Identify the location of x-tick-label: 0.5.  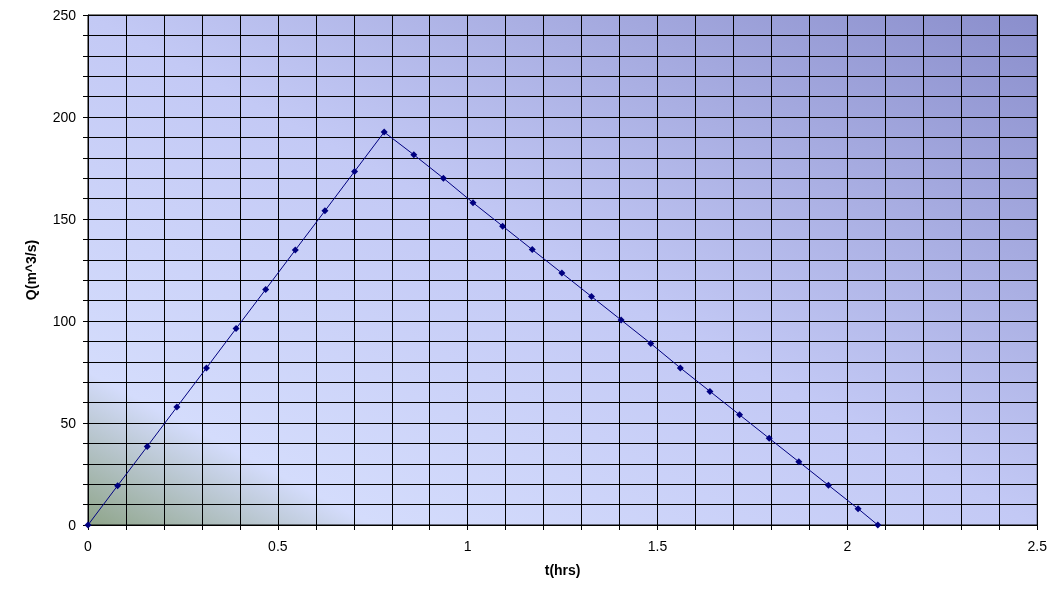
(278, 546).